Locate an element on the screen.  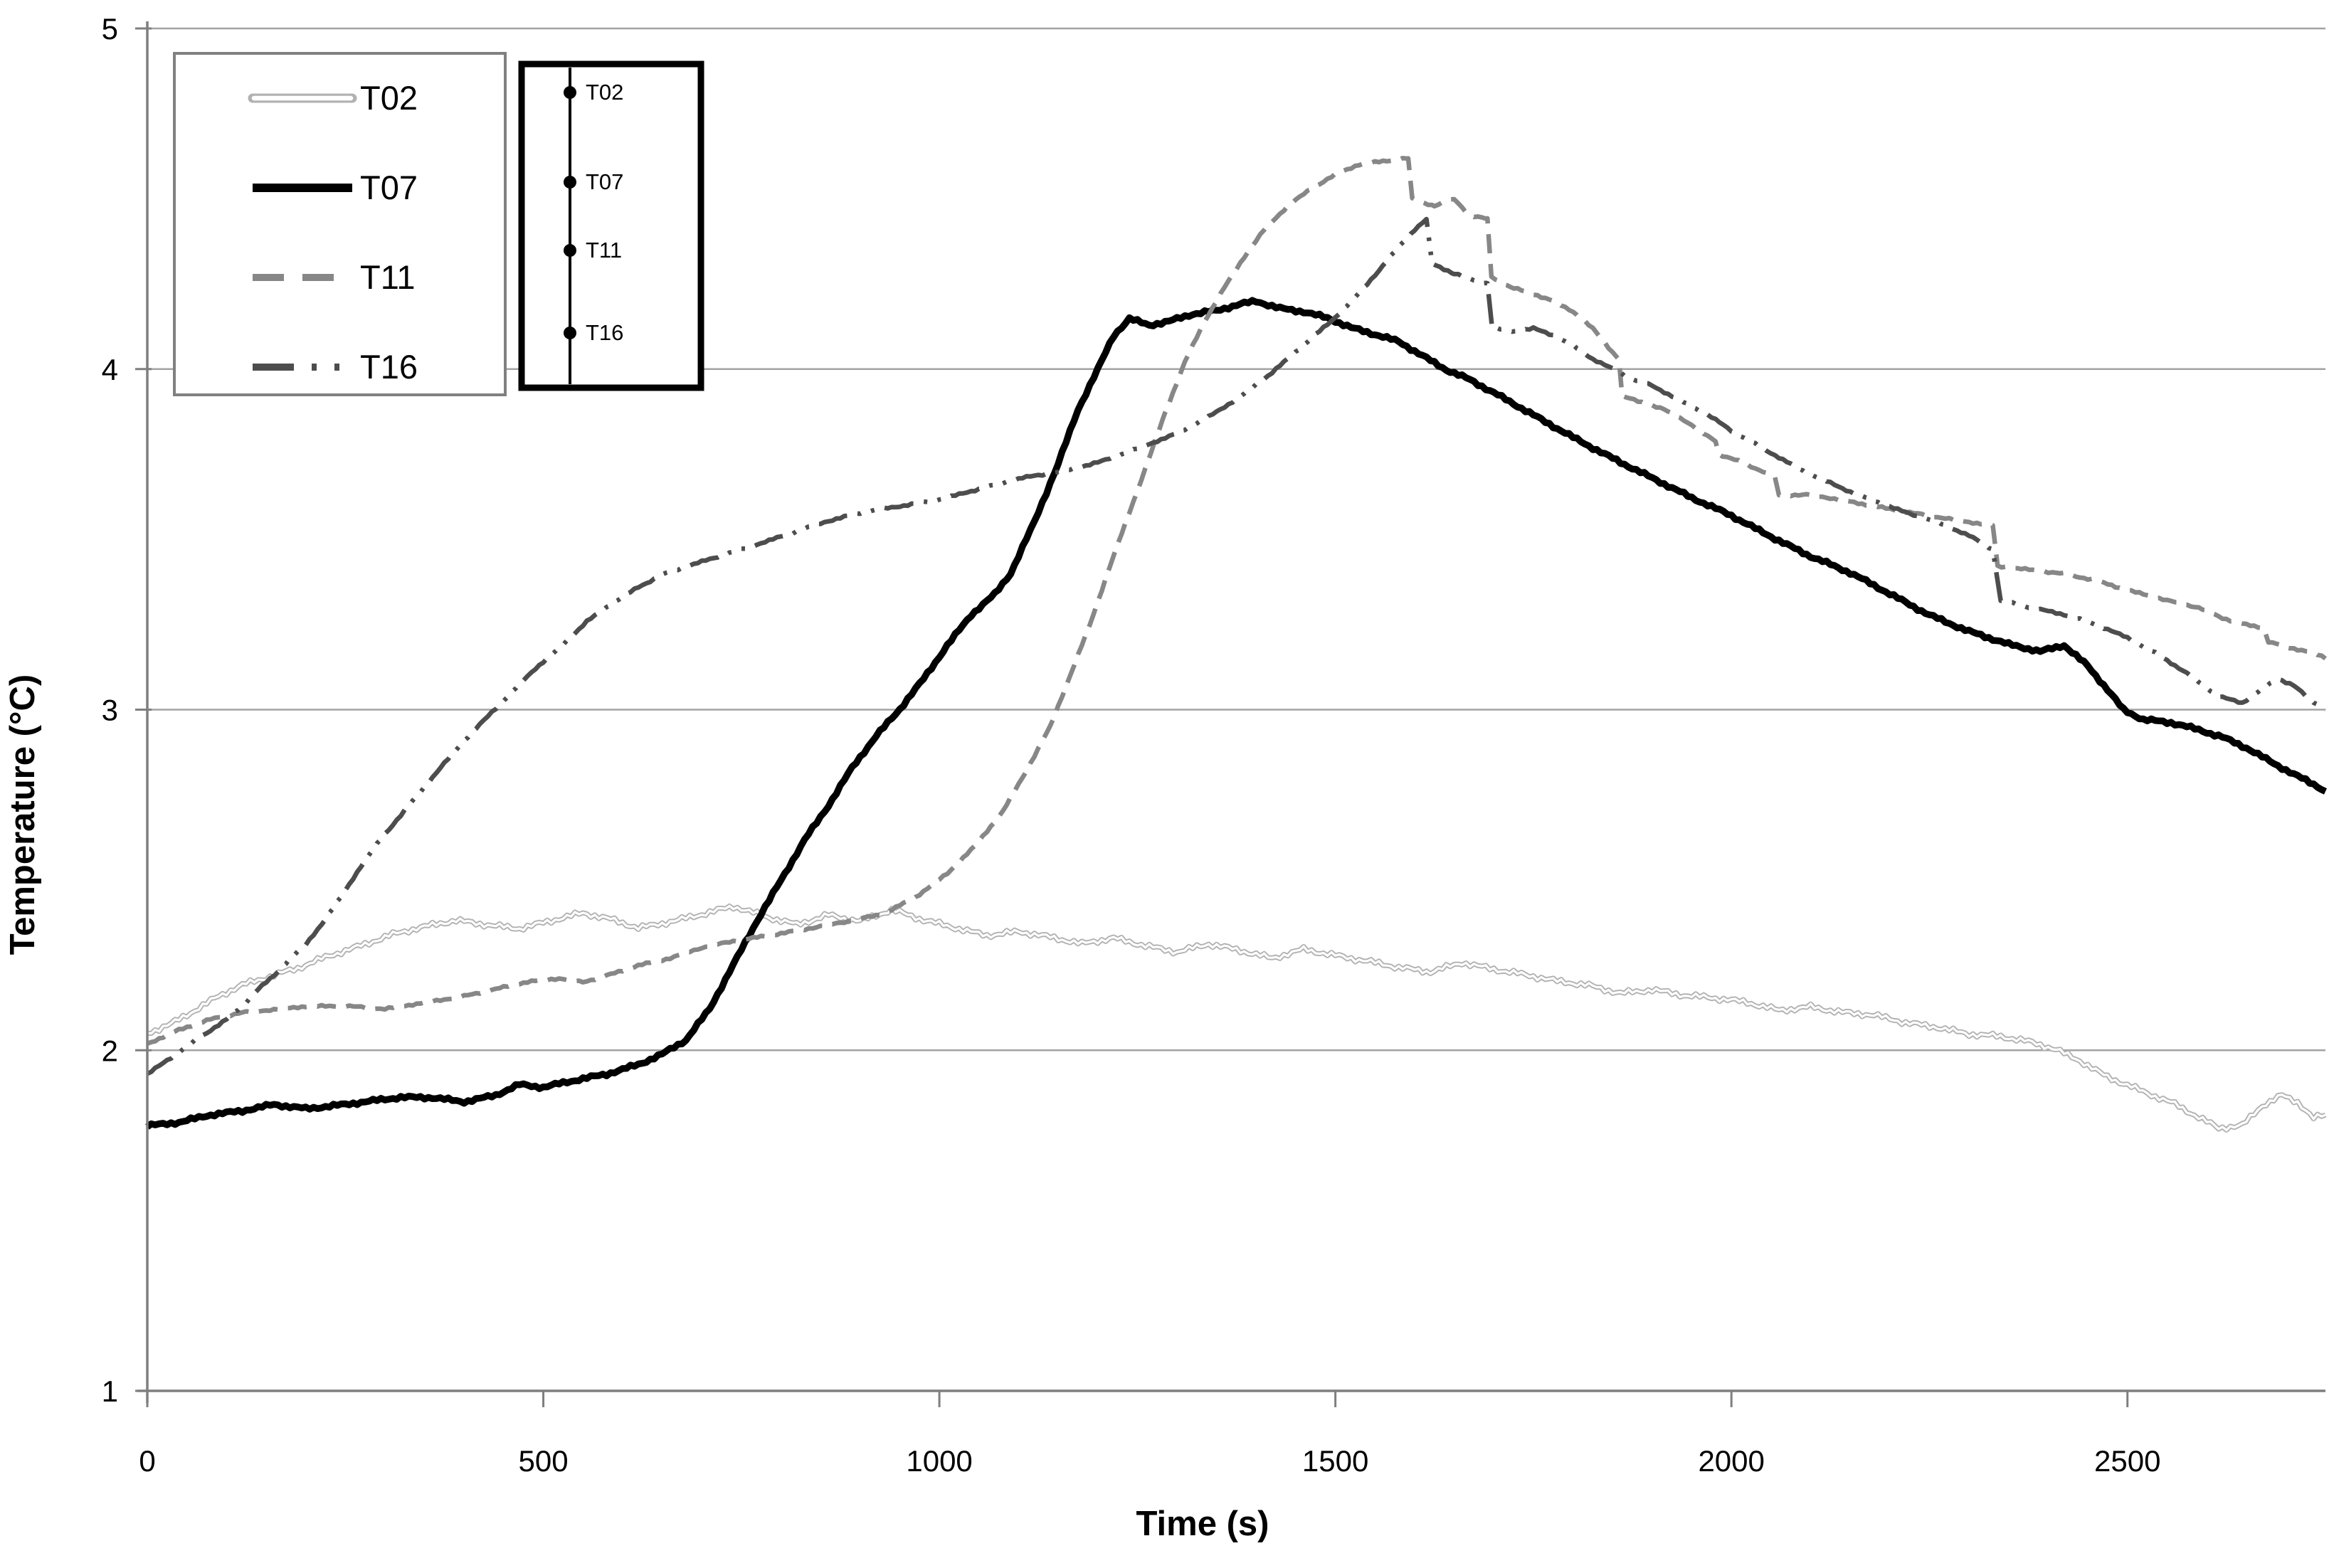
probe-label-T16: T16 is located at coordinates (604, 332).